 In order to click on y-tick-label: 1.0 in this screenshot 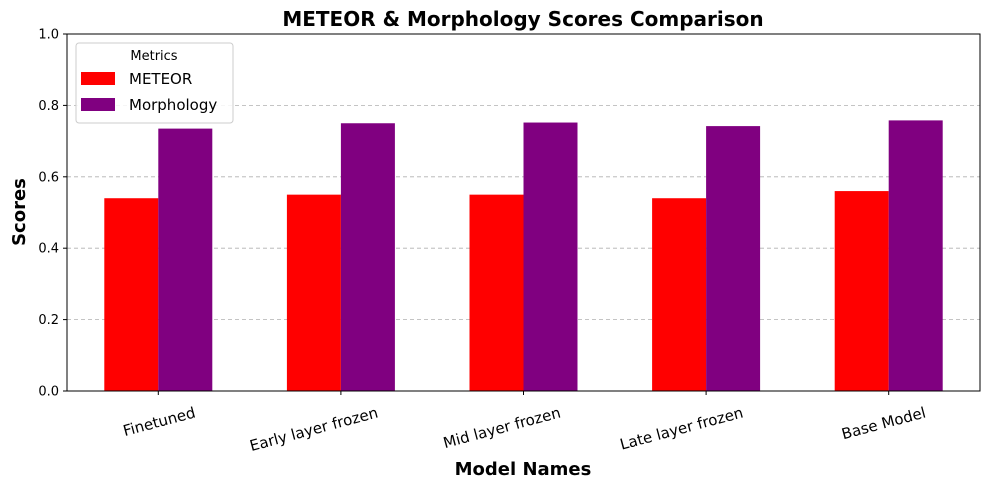, I will do `click(48, 35)`.